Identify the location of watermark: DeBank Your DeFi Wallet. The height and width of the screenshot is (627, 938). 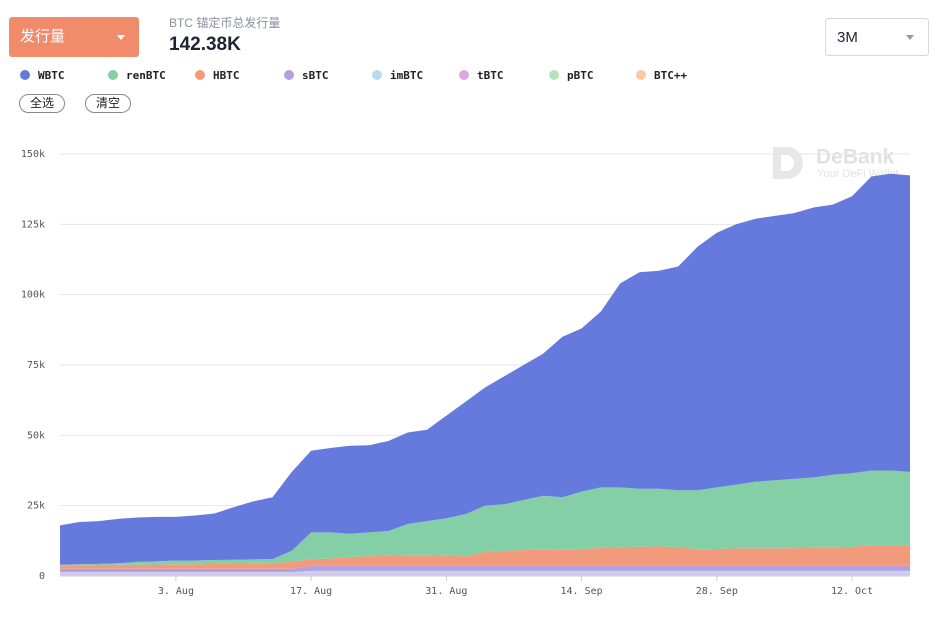
(836, 163).